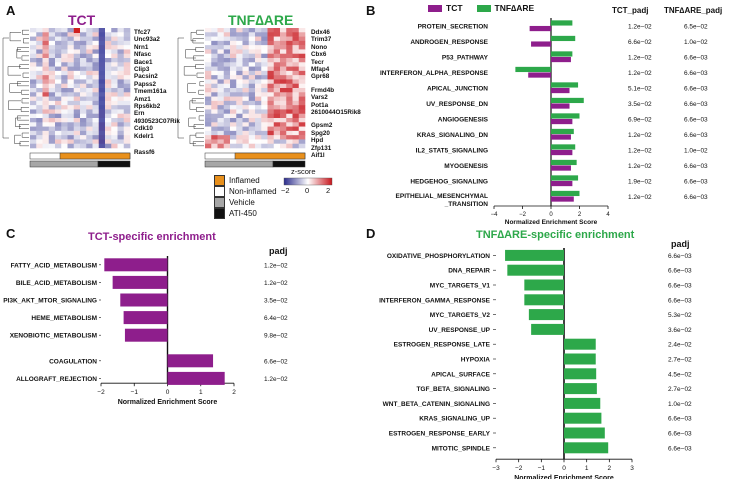 The image size is (740, 479). I want to click on gene-label: Cdk10, so click(143, 129).